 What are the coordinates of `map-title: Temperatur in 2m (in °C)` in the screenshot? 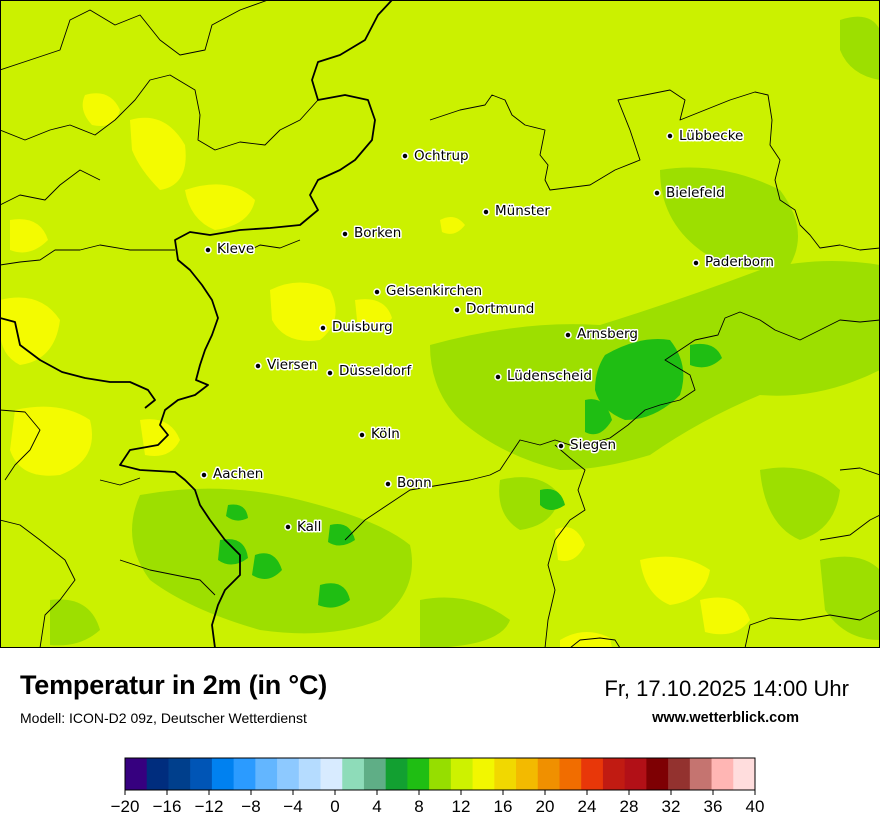 It's located at (174, 685).